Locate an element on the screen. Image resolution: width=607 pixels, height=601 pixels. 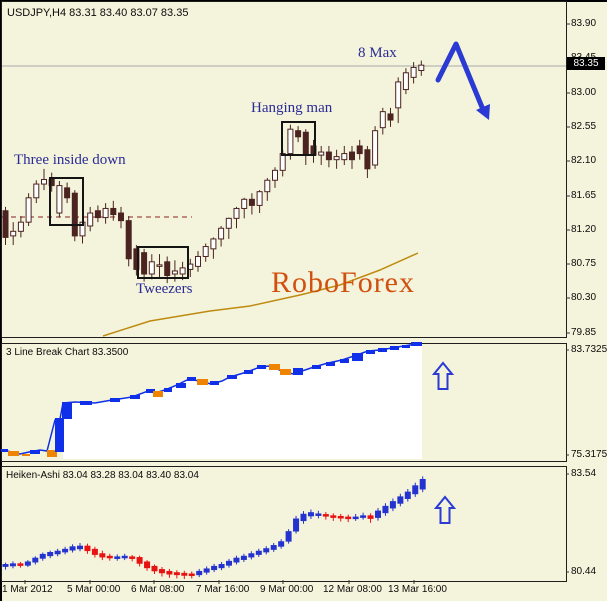
roboforex-watermark: RoboForex is located at coordinates (343, 282).